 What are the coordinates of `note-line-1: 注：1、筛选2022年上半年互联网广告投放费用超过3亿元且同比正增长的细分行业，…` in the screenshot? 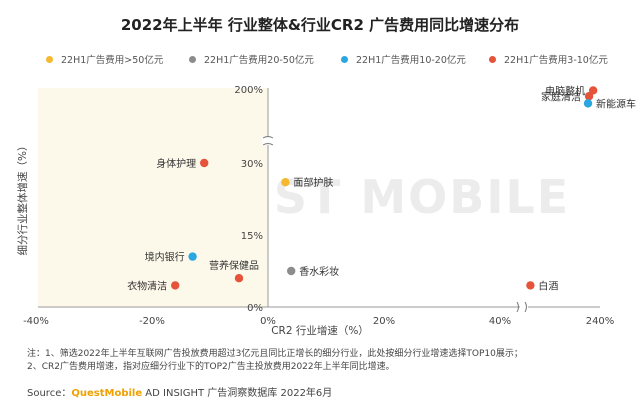 It's located at (275, 354).